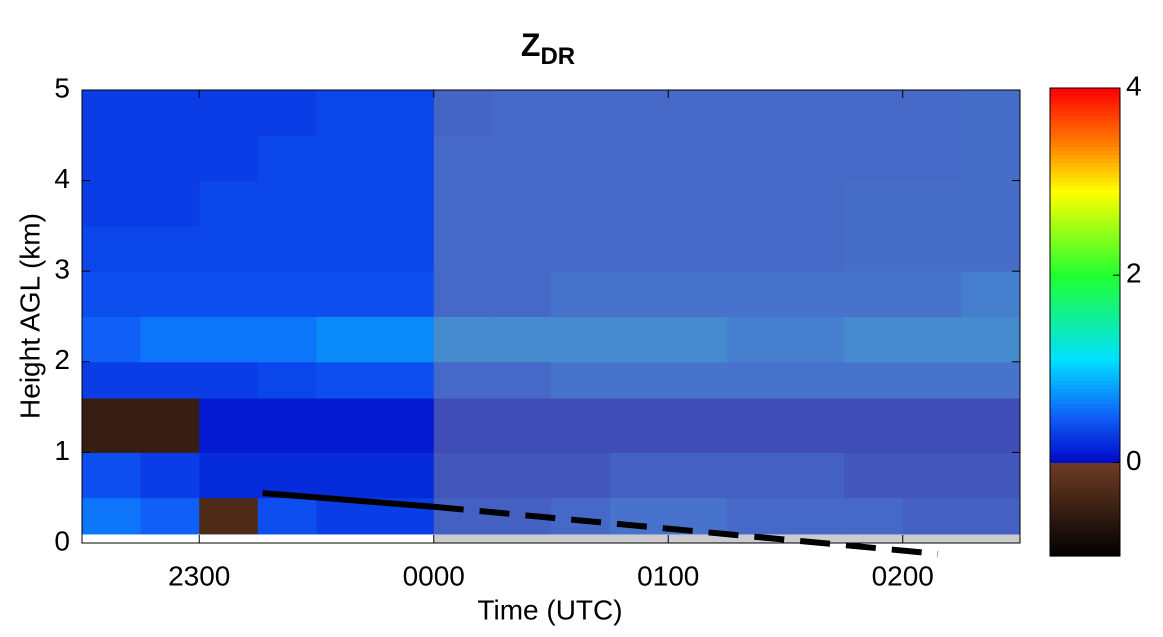  I want to click on y-tick-label: 2, so click(62, 359).